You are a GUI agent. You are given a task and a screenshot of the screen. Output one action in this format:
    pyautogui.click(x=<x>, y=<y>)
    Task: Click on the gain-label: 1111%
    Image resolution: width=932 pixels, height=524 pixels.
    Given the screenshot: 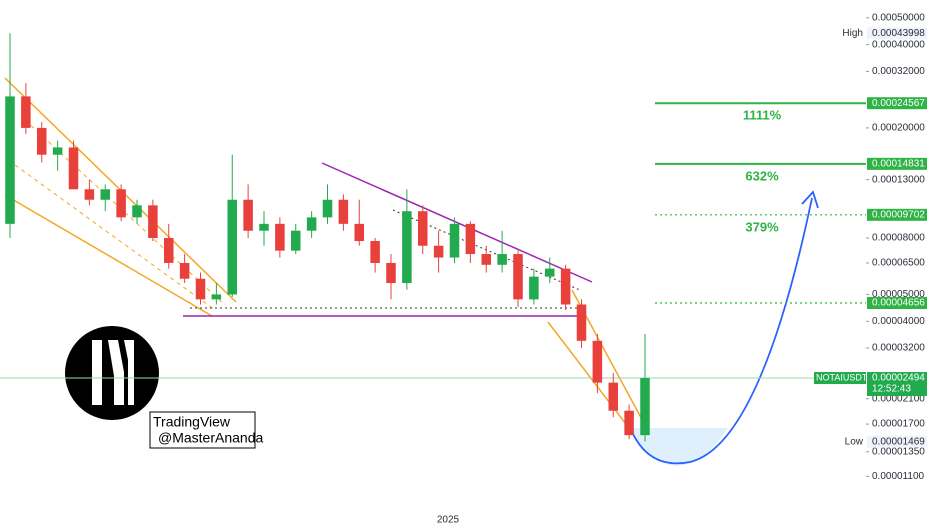 What is the action you would take?
    pyautogui.click(x=762, y=115)
    